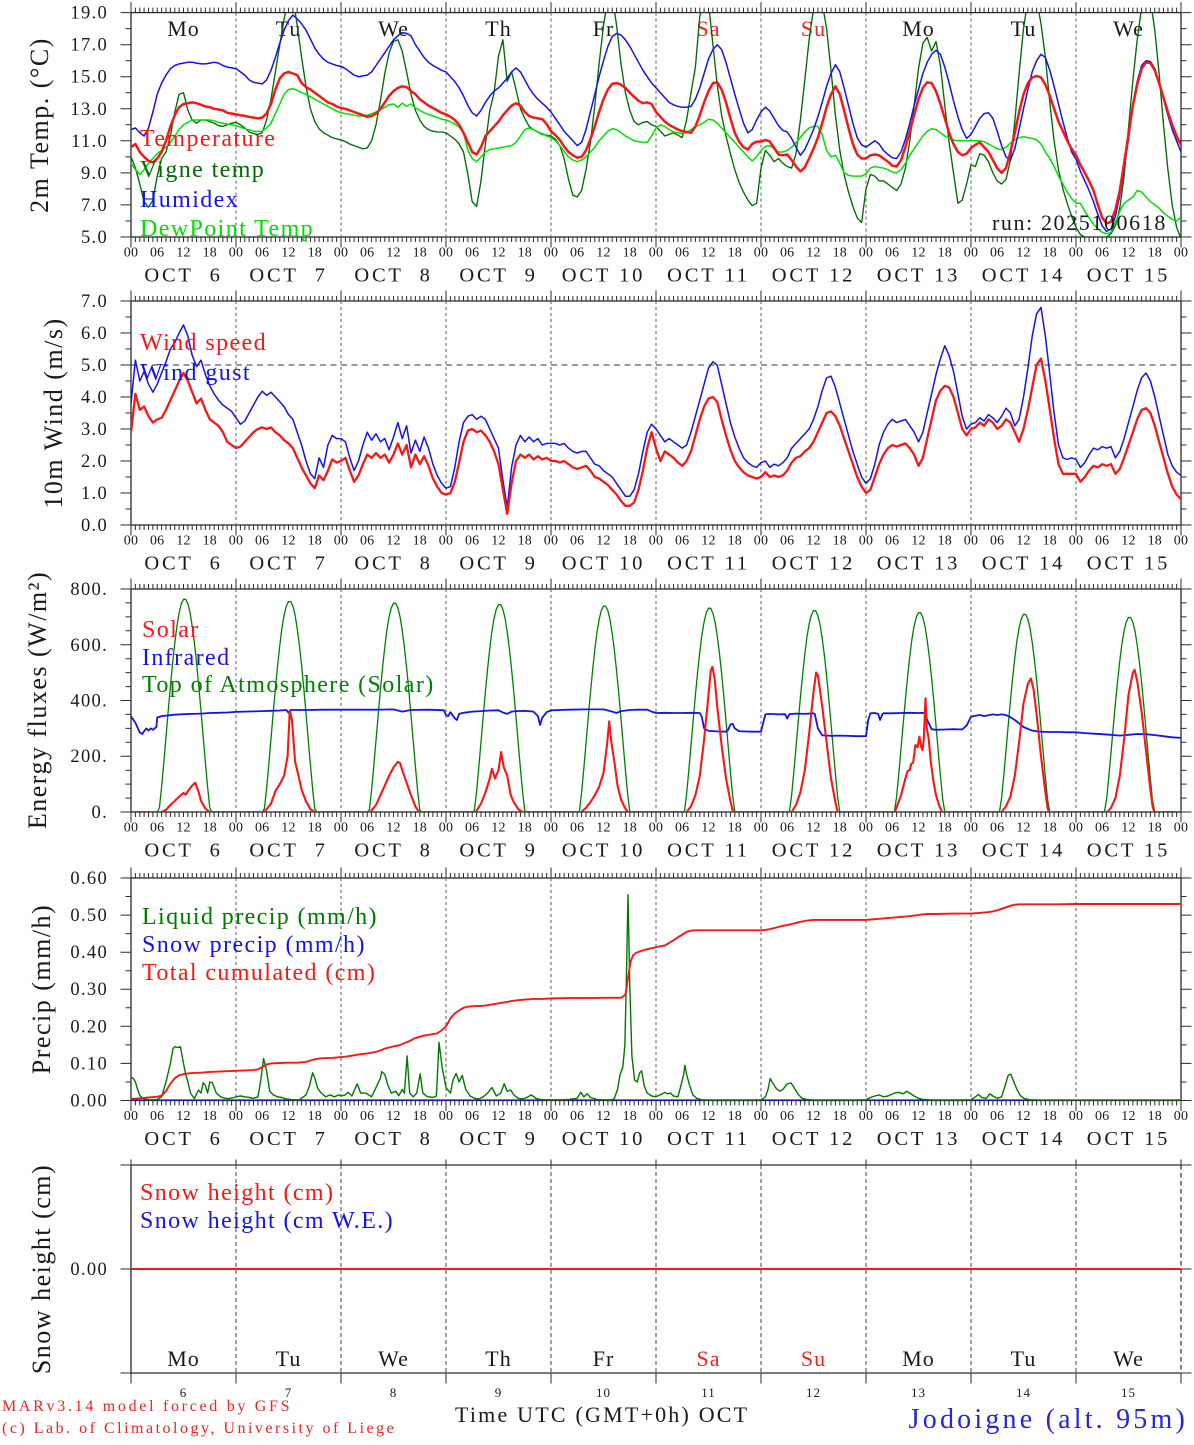 This screenshot has height=1445, width=1194. I want to click on svg-text: 2.0, so click(94, 462).